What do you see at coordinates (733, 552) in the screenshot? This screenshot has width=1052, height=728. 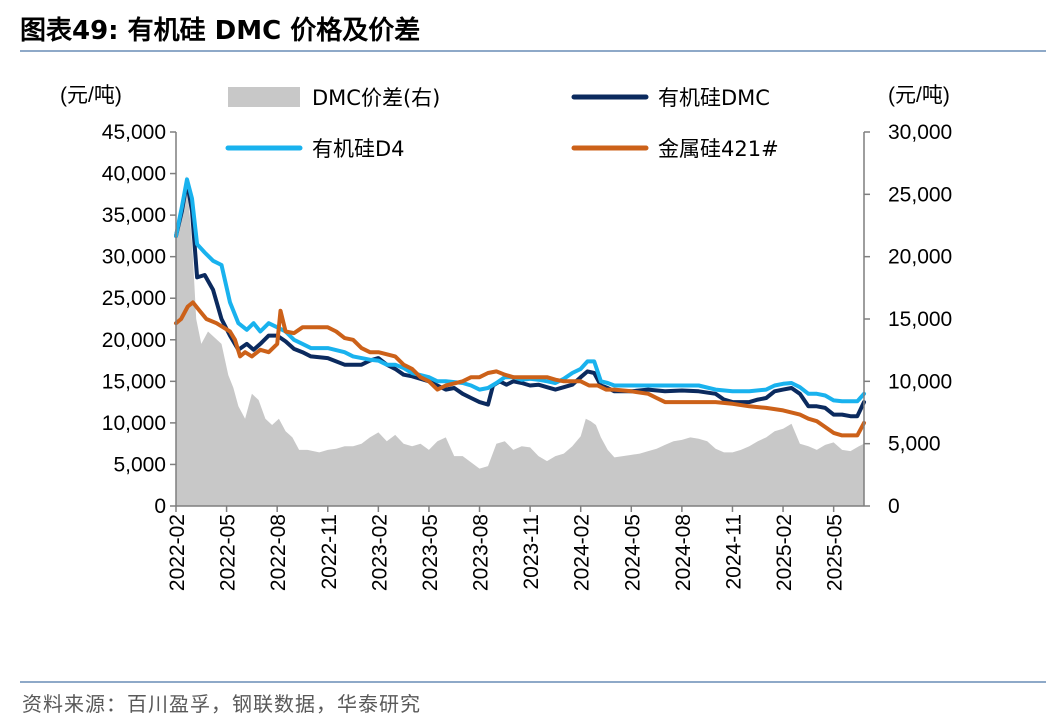 I see `x-tick-label: 2024-11` at bounding box center [733, 552].